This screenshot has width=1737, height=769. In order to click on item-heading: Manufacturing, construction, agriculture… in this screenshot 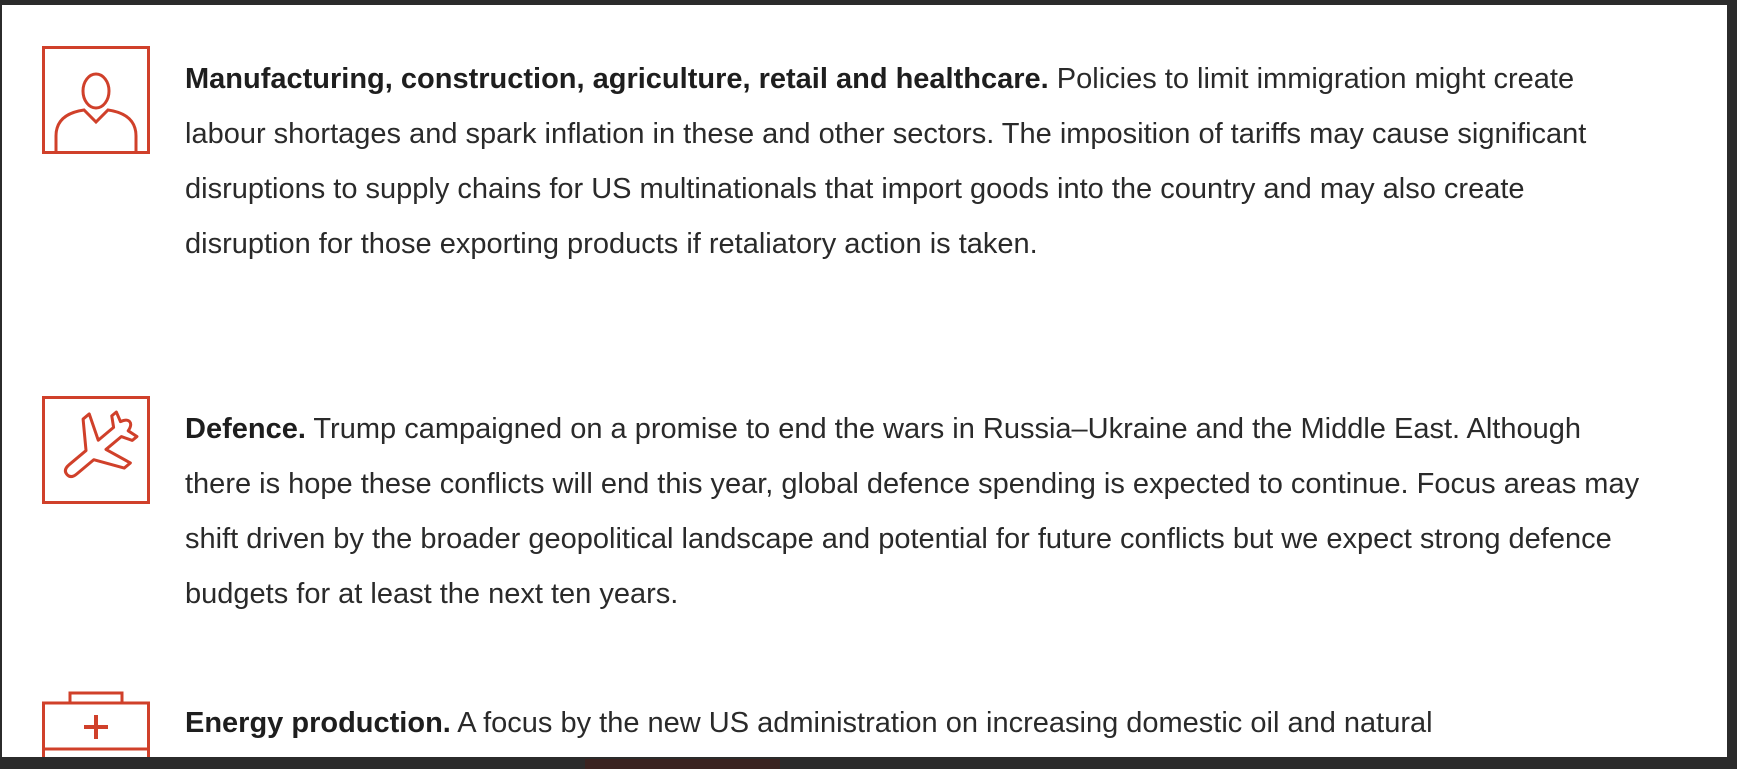, I will do `click(617, 79)`.